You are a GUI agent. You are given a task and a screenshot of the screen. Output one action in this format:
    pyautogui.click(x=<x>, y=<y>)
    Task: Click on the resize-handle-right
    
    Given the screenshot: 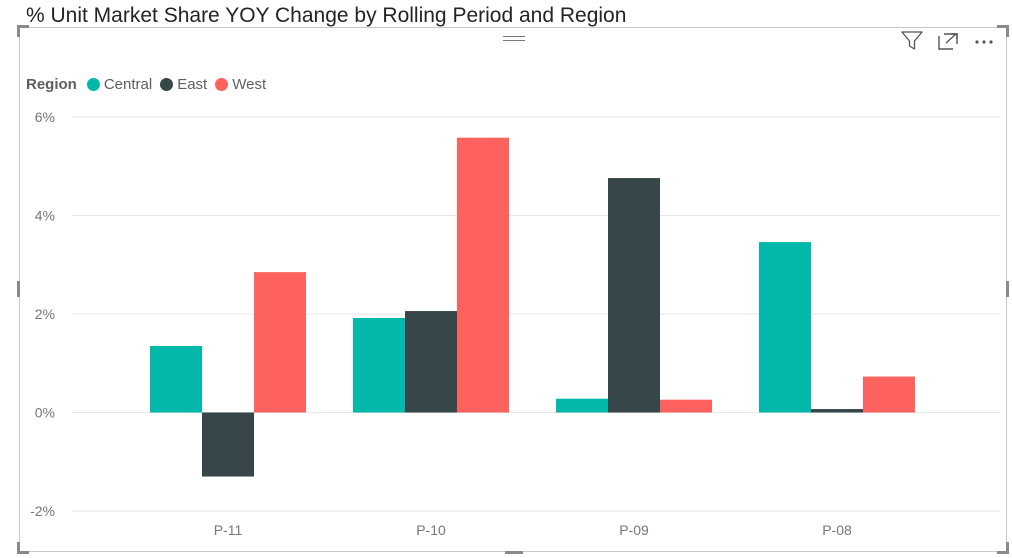 What is the action you would take?
    pyautogui.click(x=1007, y=289)
    